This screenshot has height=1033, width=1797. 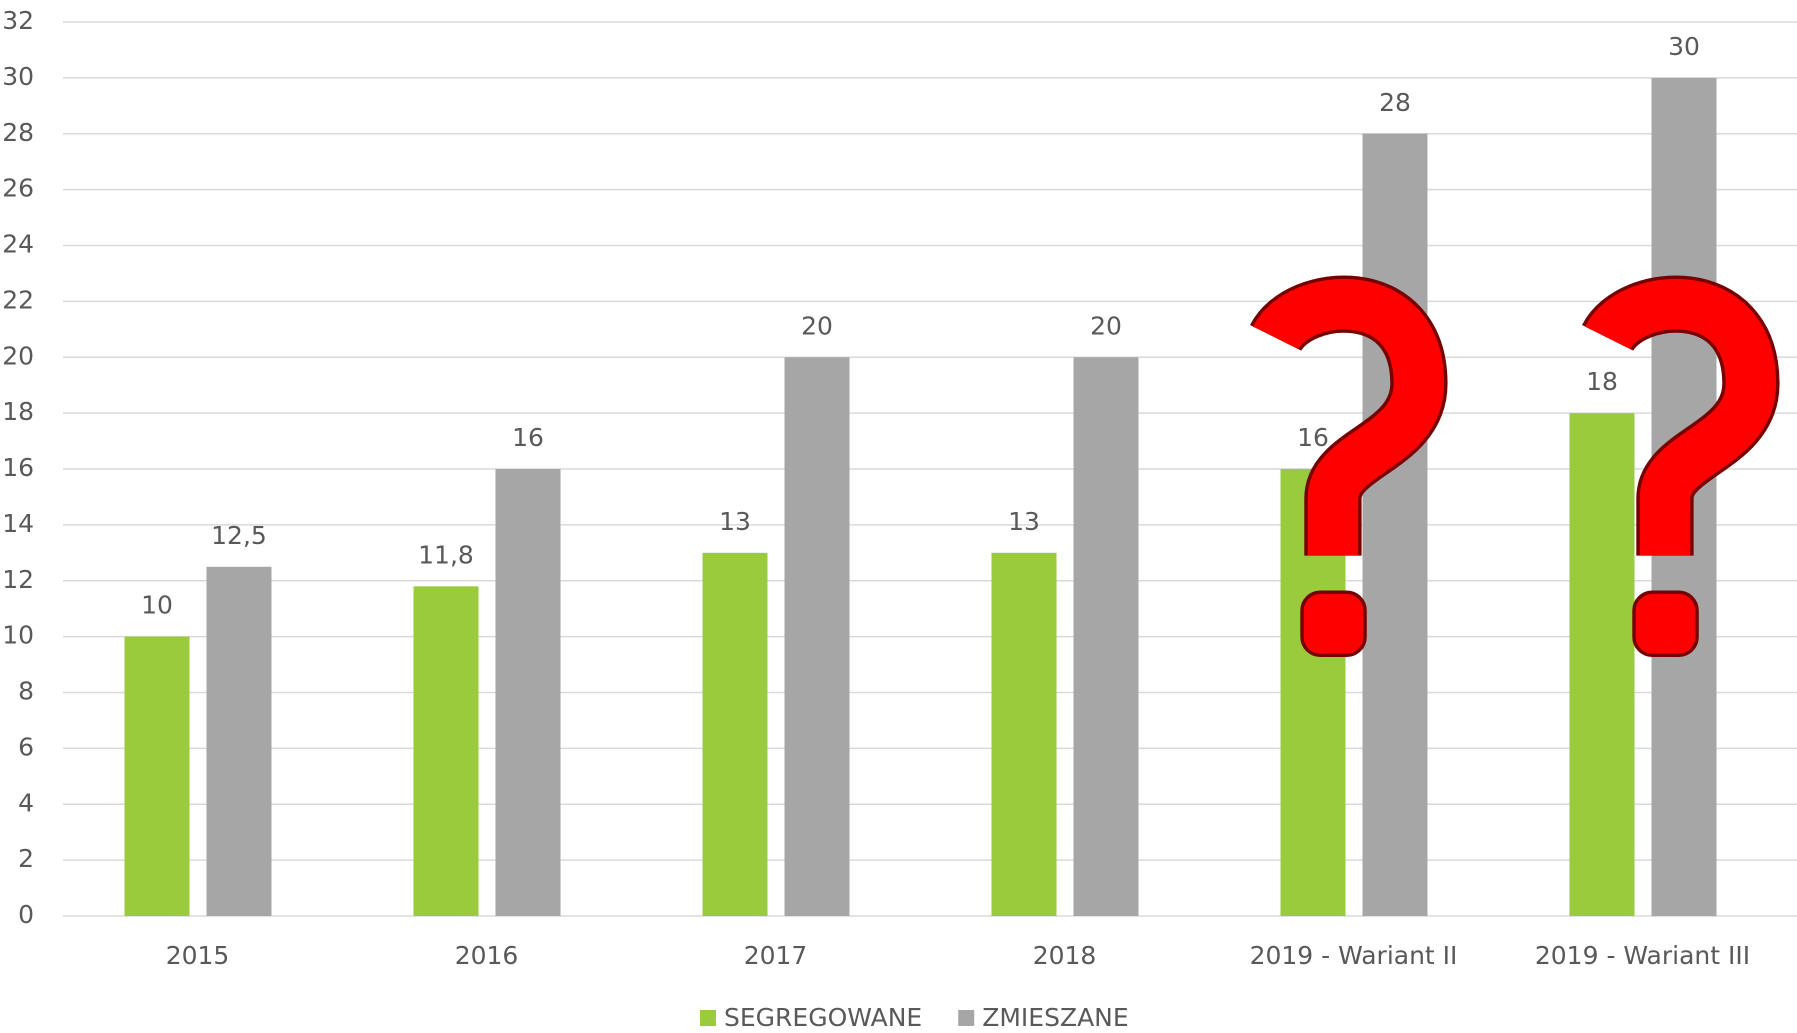 I want to click on x-tick-label: 2019 - Wariant II, so click(x=1354, y=955).